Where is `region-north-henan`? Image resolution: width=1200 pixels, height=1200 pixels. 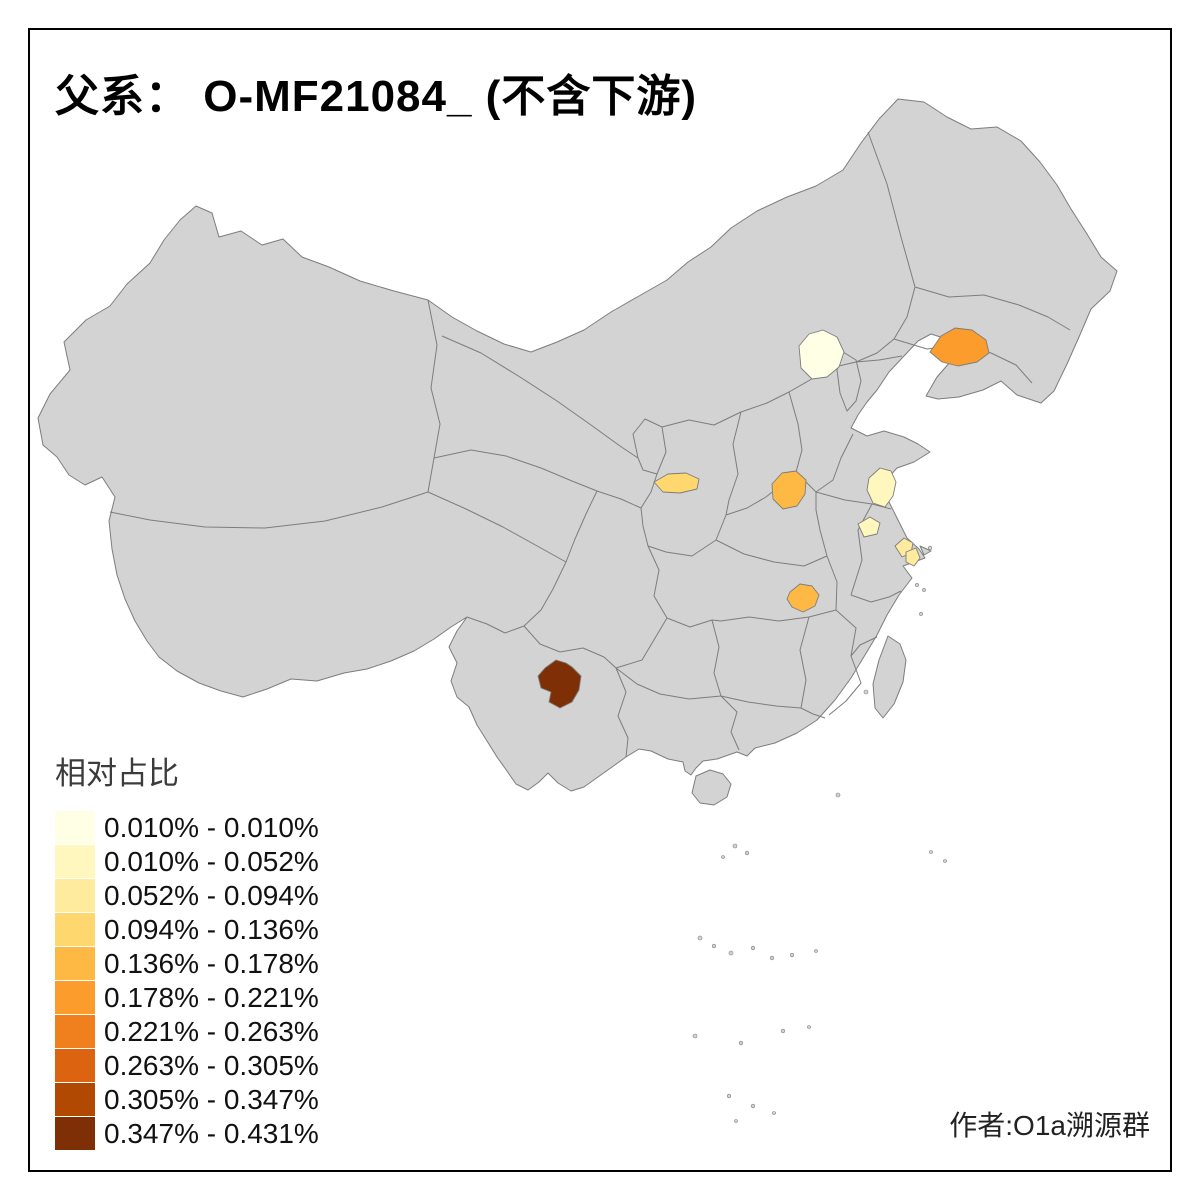
region-north-henan is located at coordinates (789, 490).